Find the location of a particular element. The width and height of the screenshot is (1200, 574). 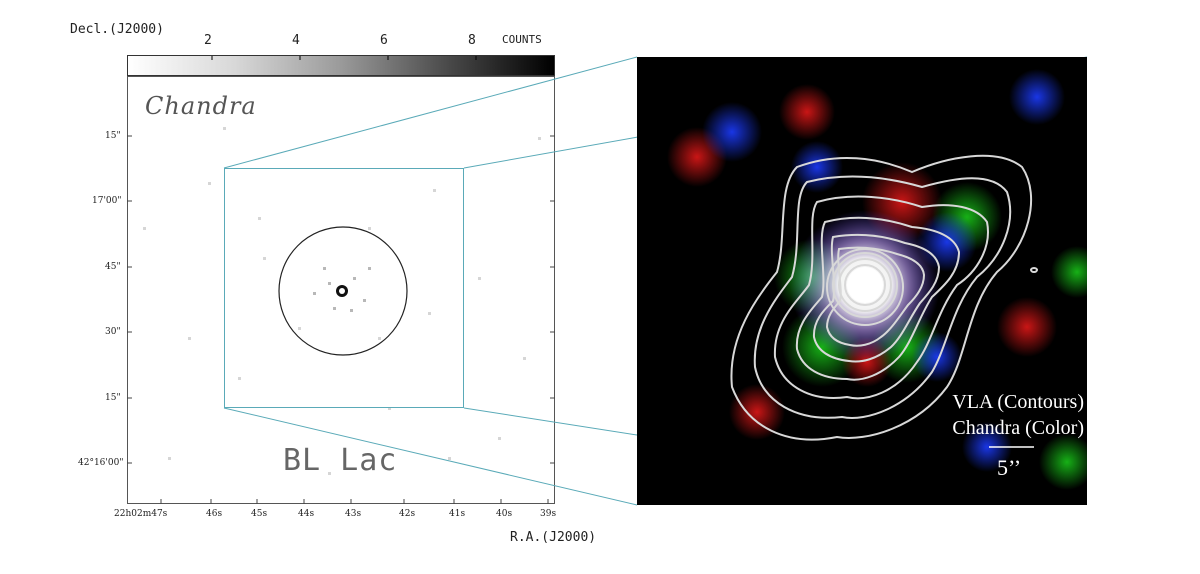

colorbar-unit-label: COUNTS is located at coordinates (522, 39).